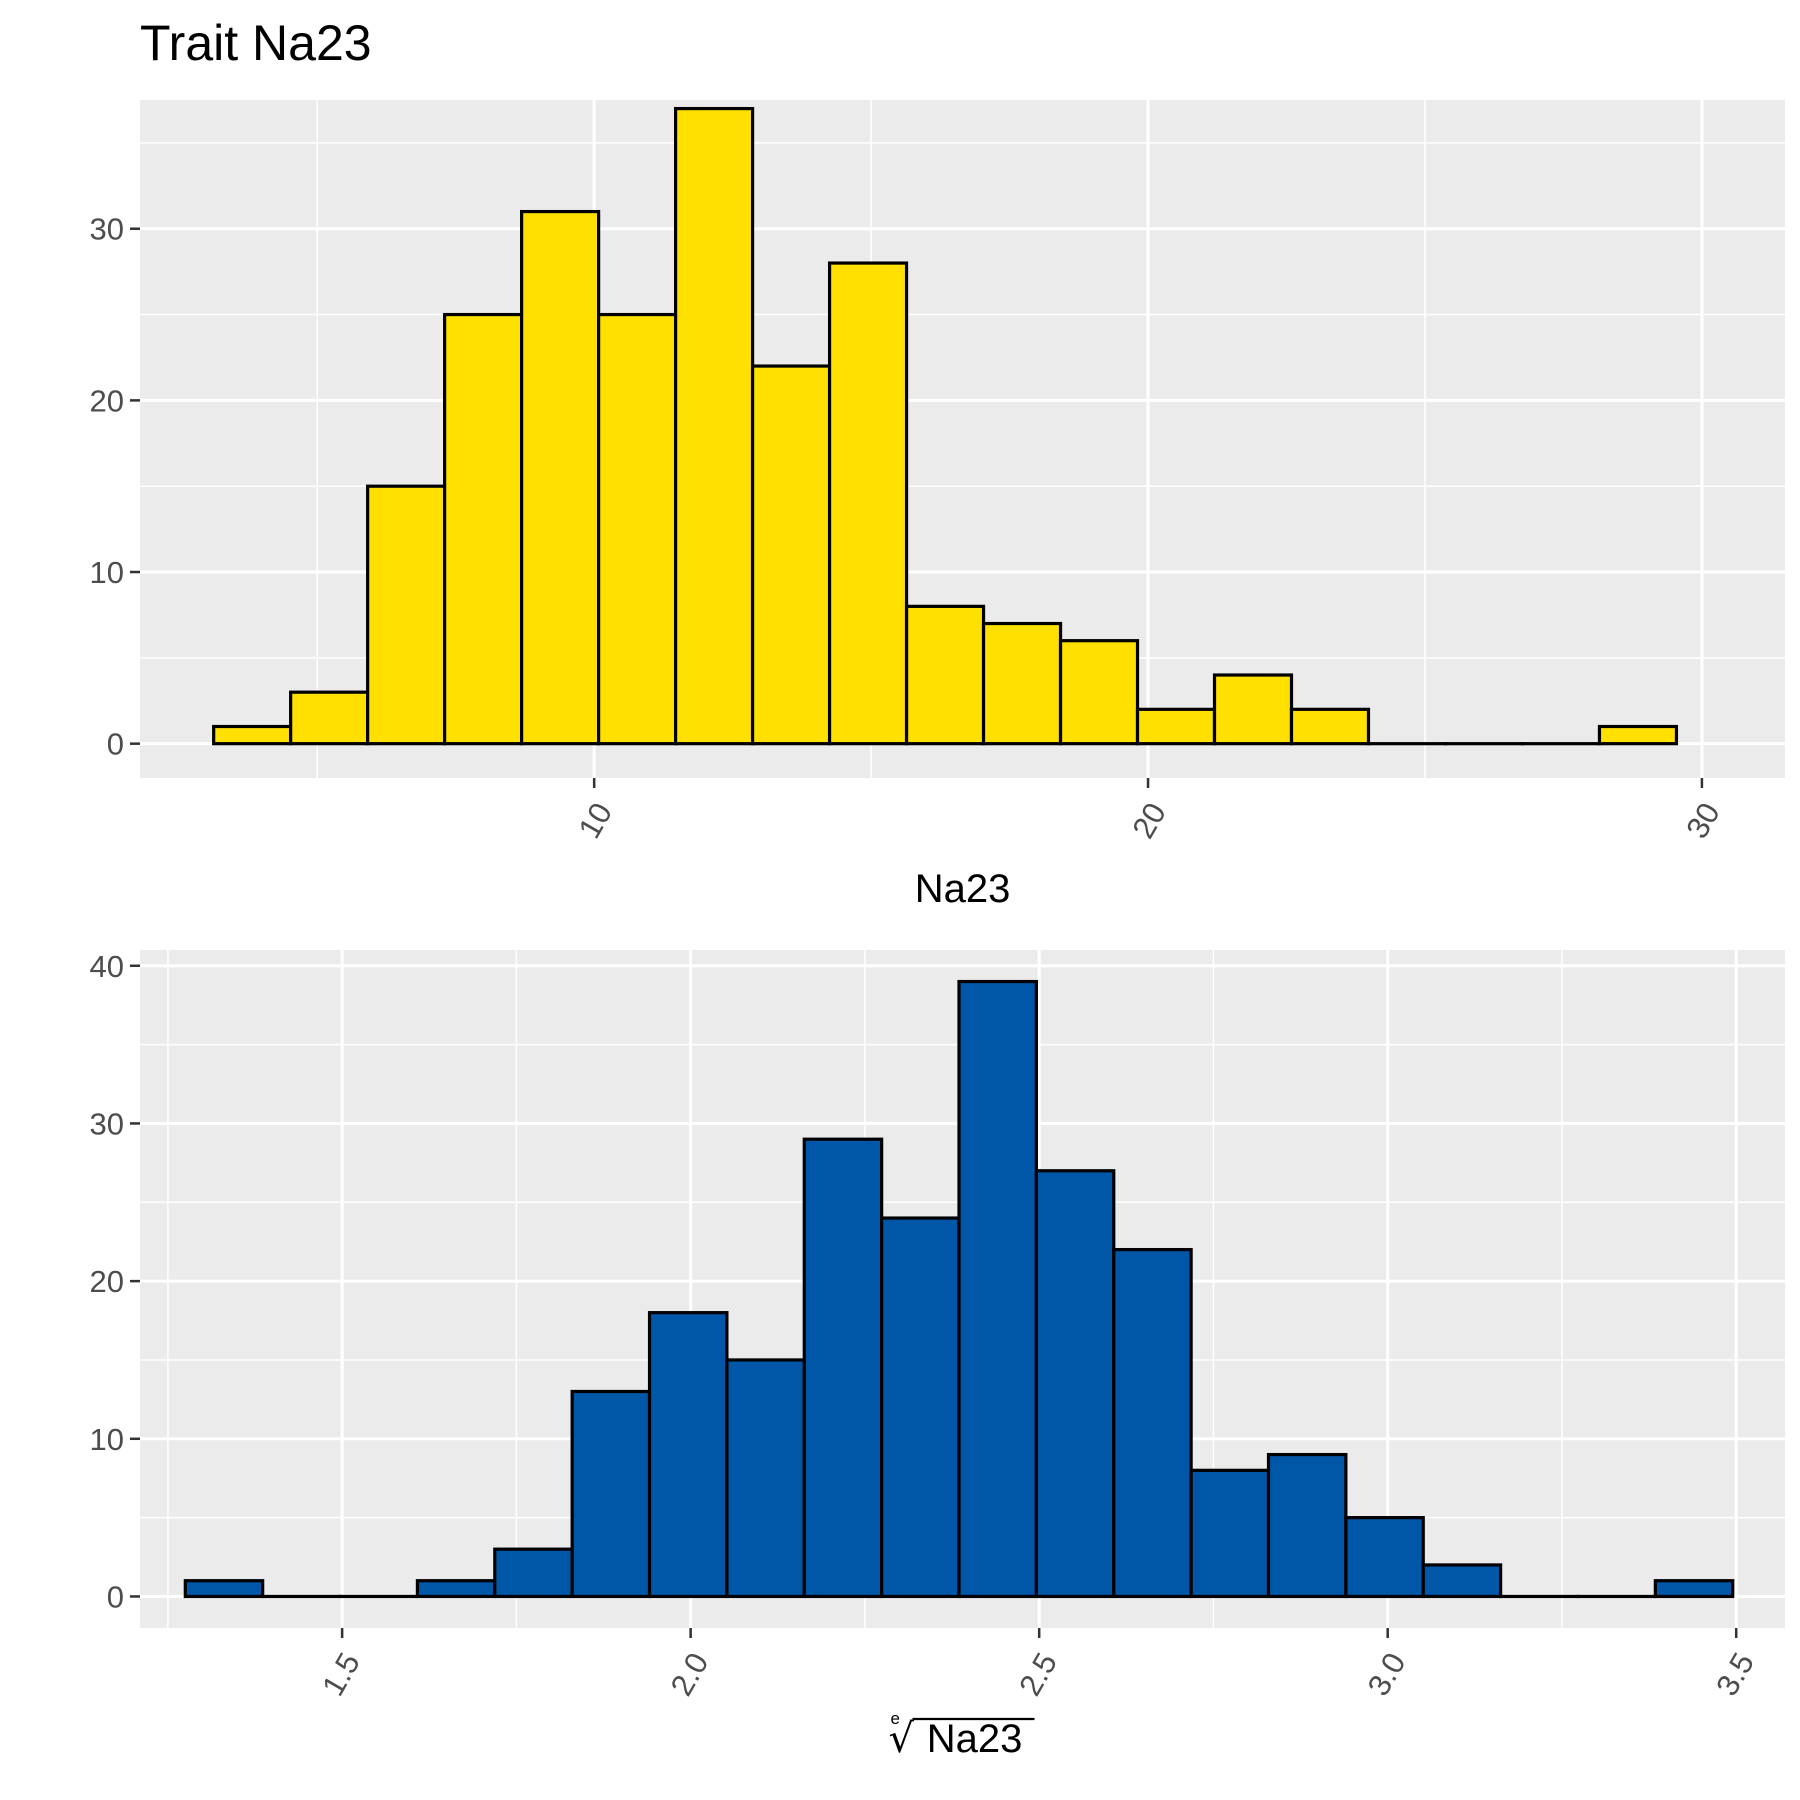 Image resolution: width=1800 pixels, height=1800 pixels. I want to click on x-axis-title-root: Na23 √e, so click(962, 1735).